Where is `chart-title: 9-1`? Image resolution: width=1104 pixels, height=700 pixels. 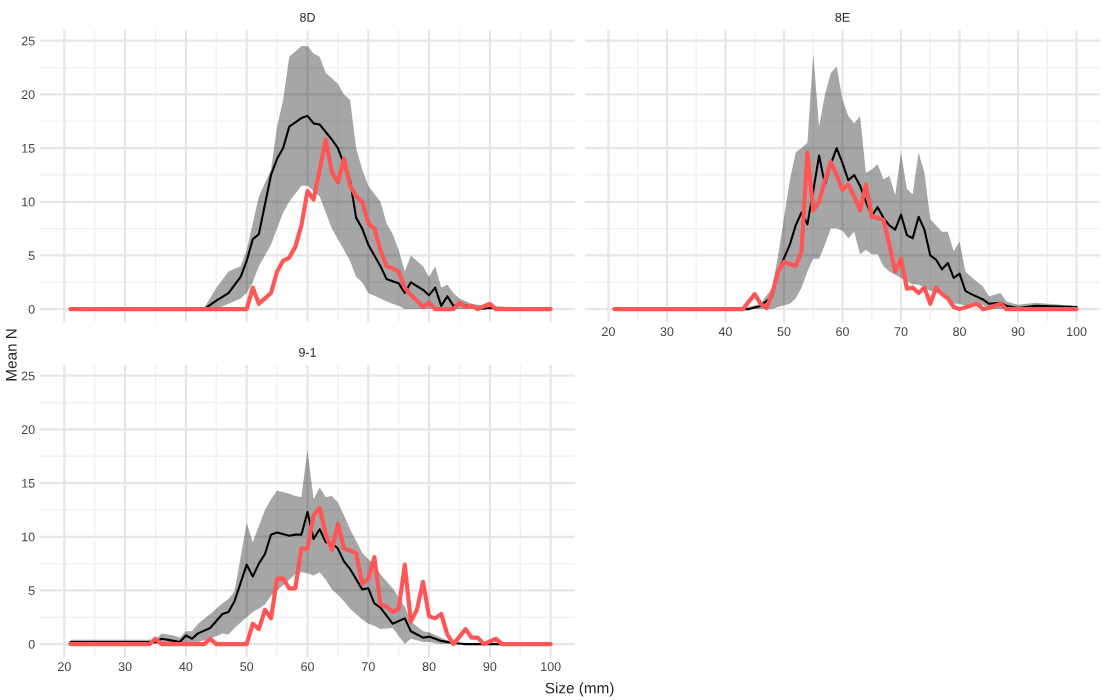 chart-title: 9-1 is located at coordinates (307, 352).